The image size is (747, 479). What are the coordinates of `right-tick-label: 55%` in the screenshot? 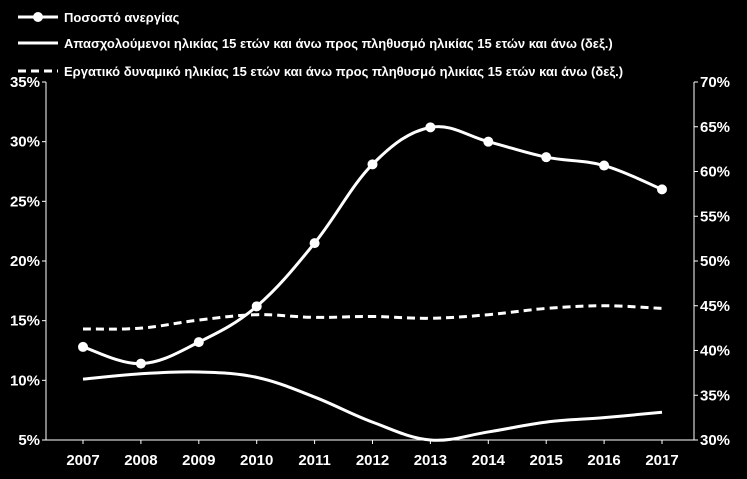 It's located at (715, 216).